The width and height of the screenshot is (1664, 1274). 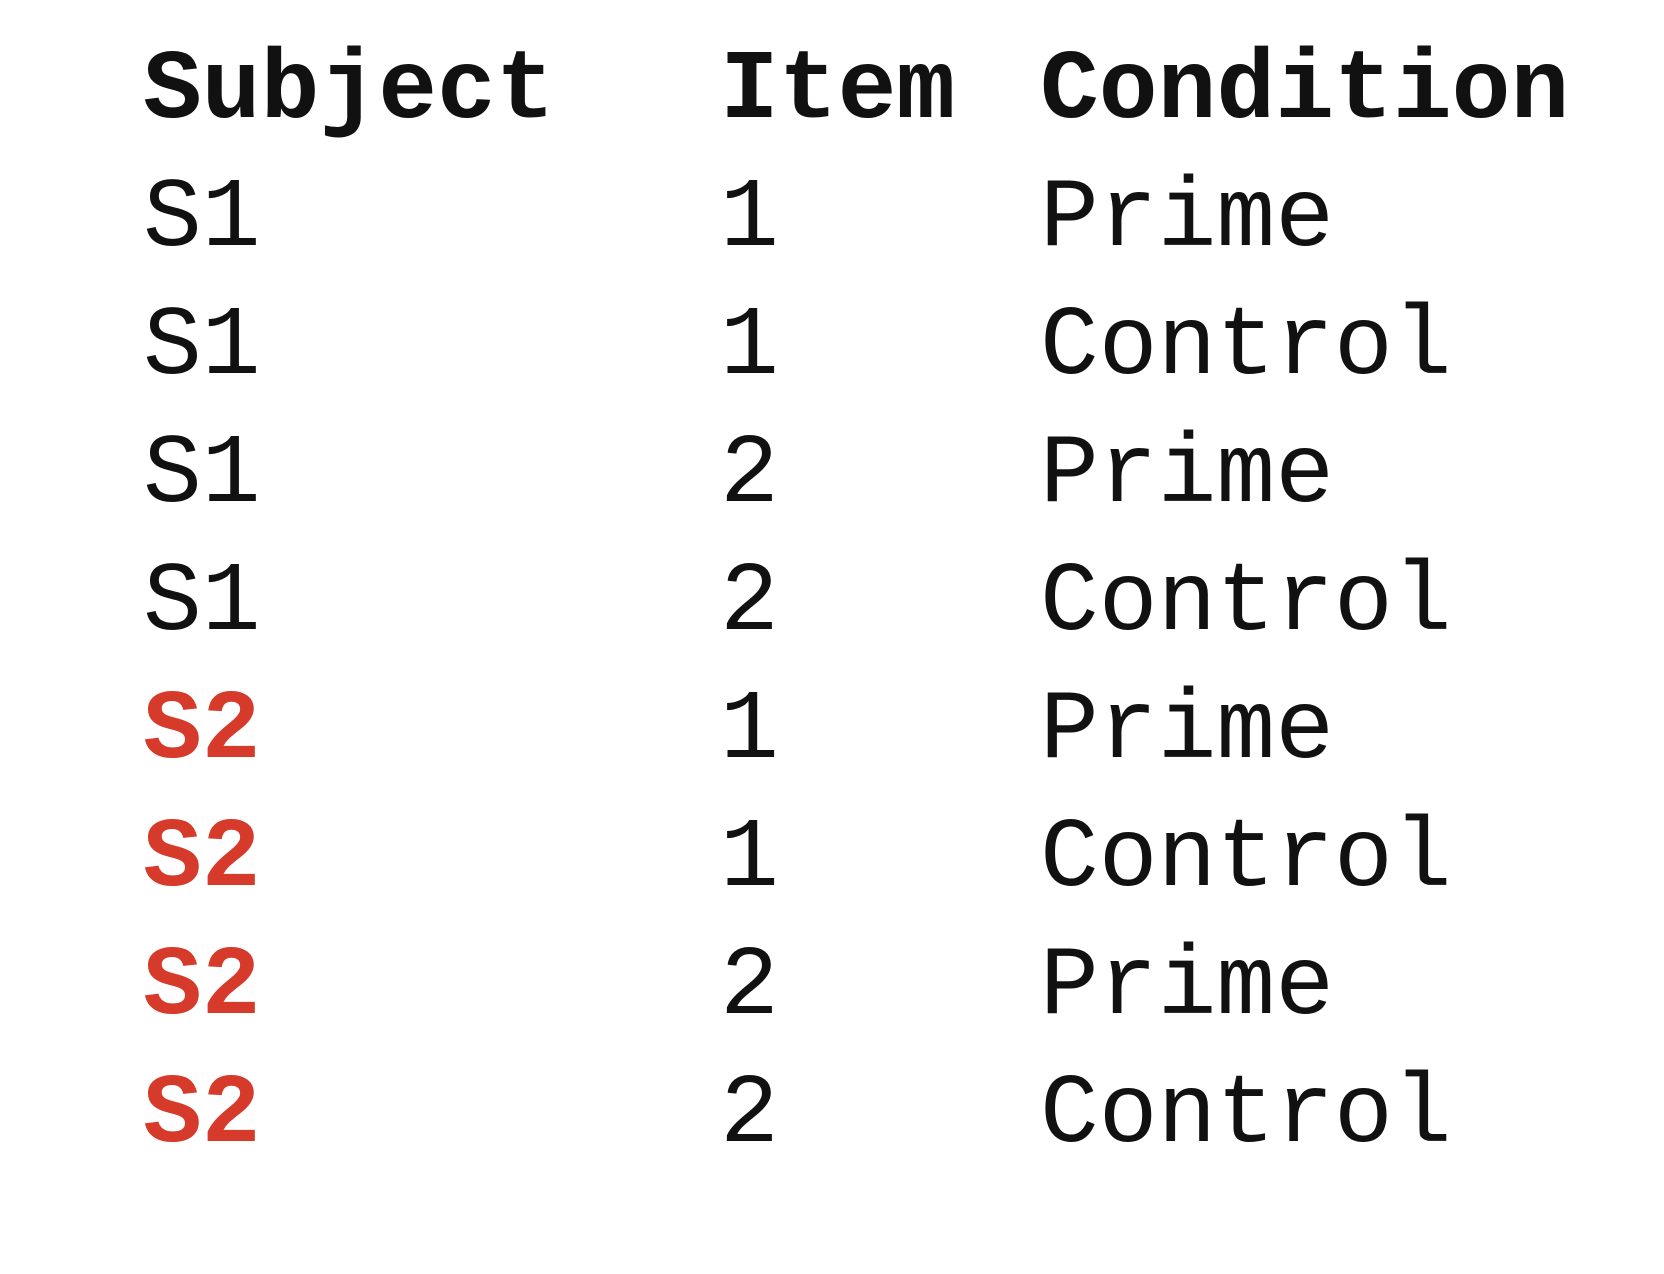 What do you see at coordinates (1305, 91) in the screenshot?
I see `header-condition: Condition` at bounding box center [1305, 91].